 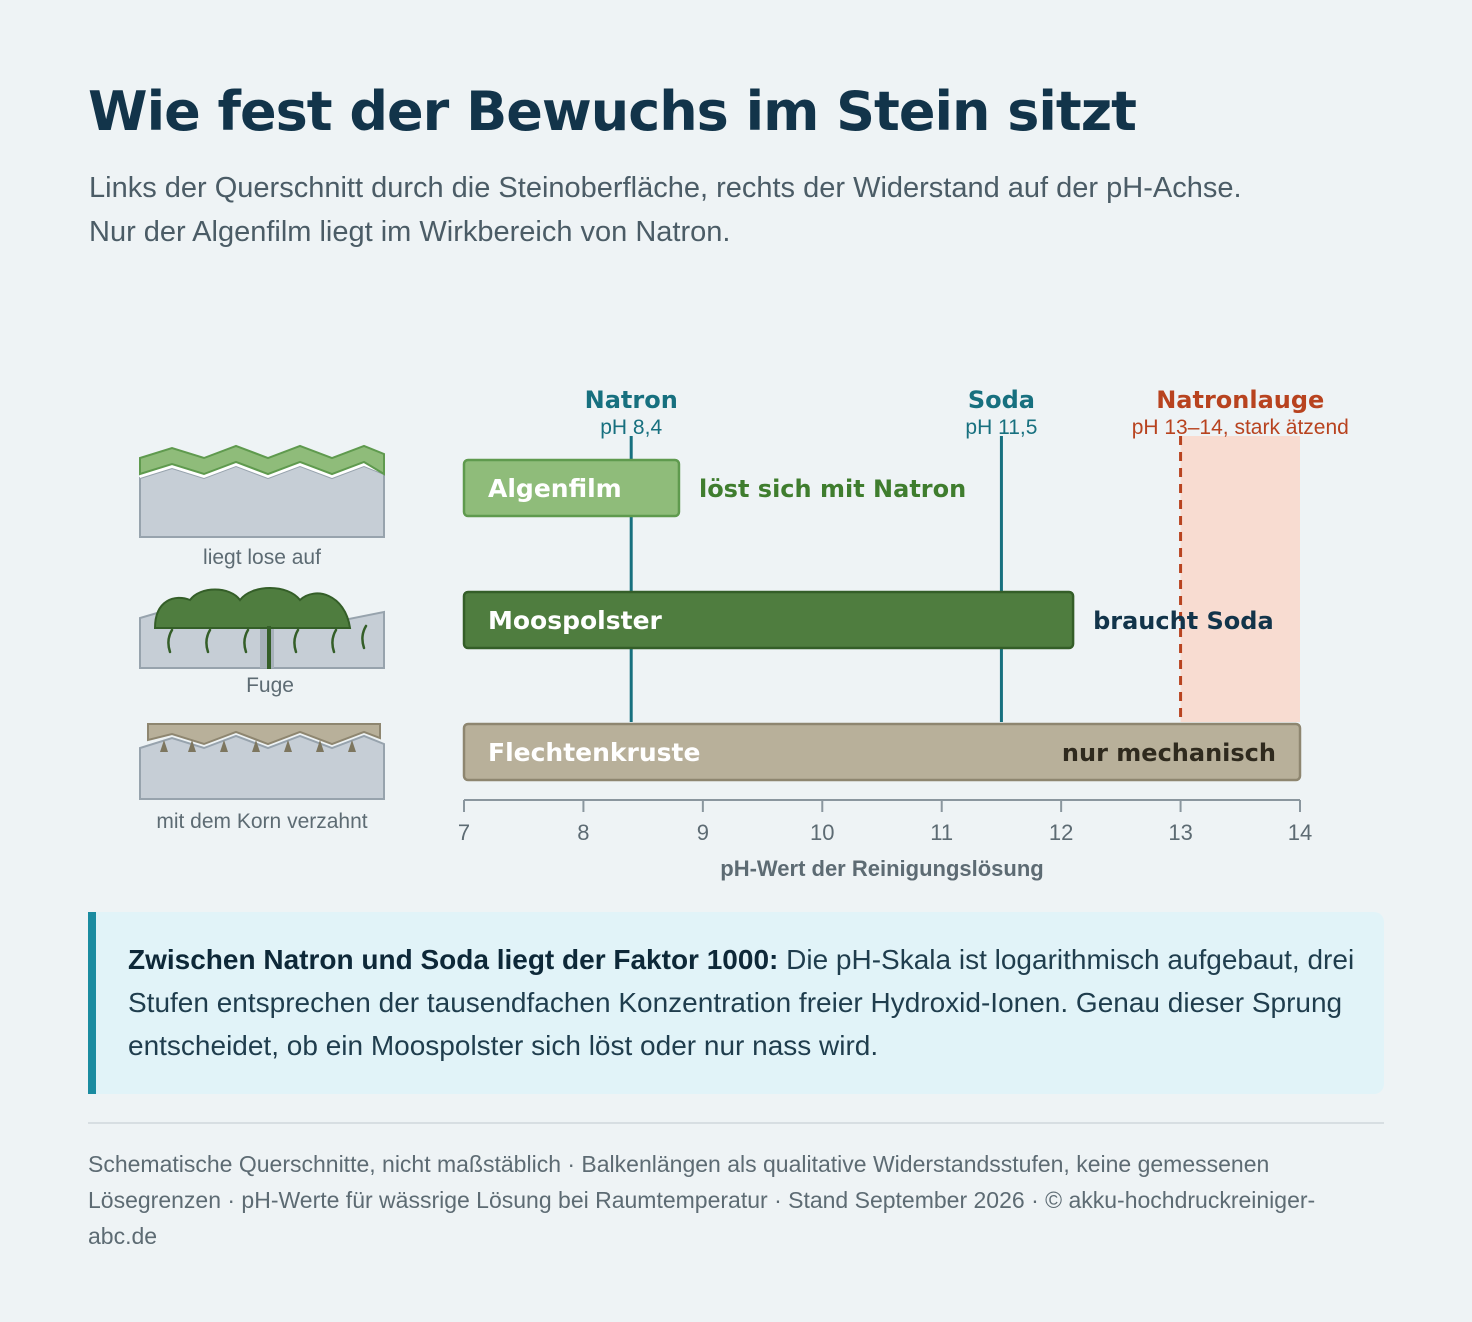 What do you see at coordinates (1061, 832) in the screenshot?
I see `x-tick-label-5: 12` at bounding box center [1061, 832].